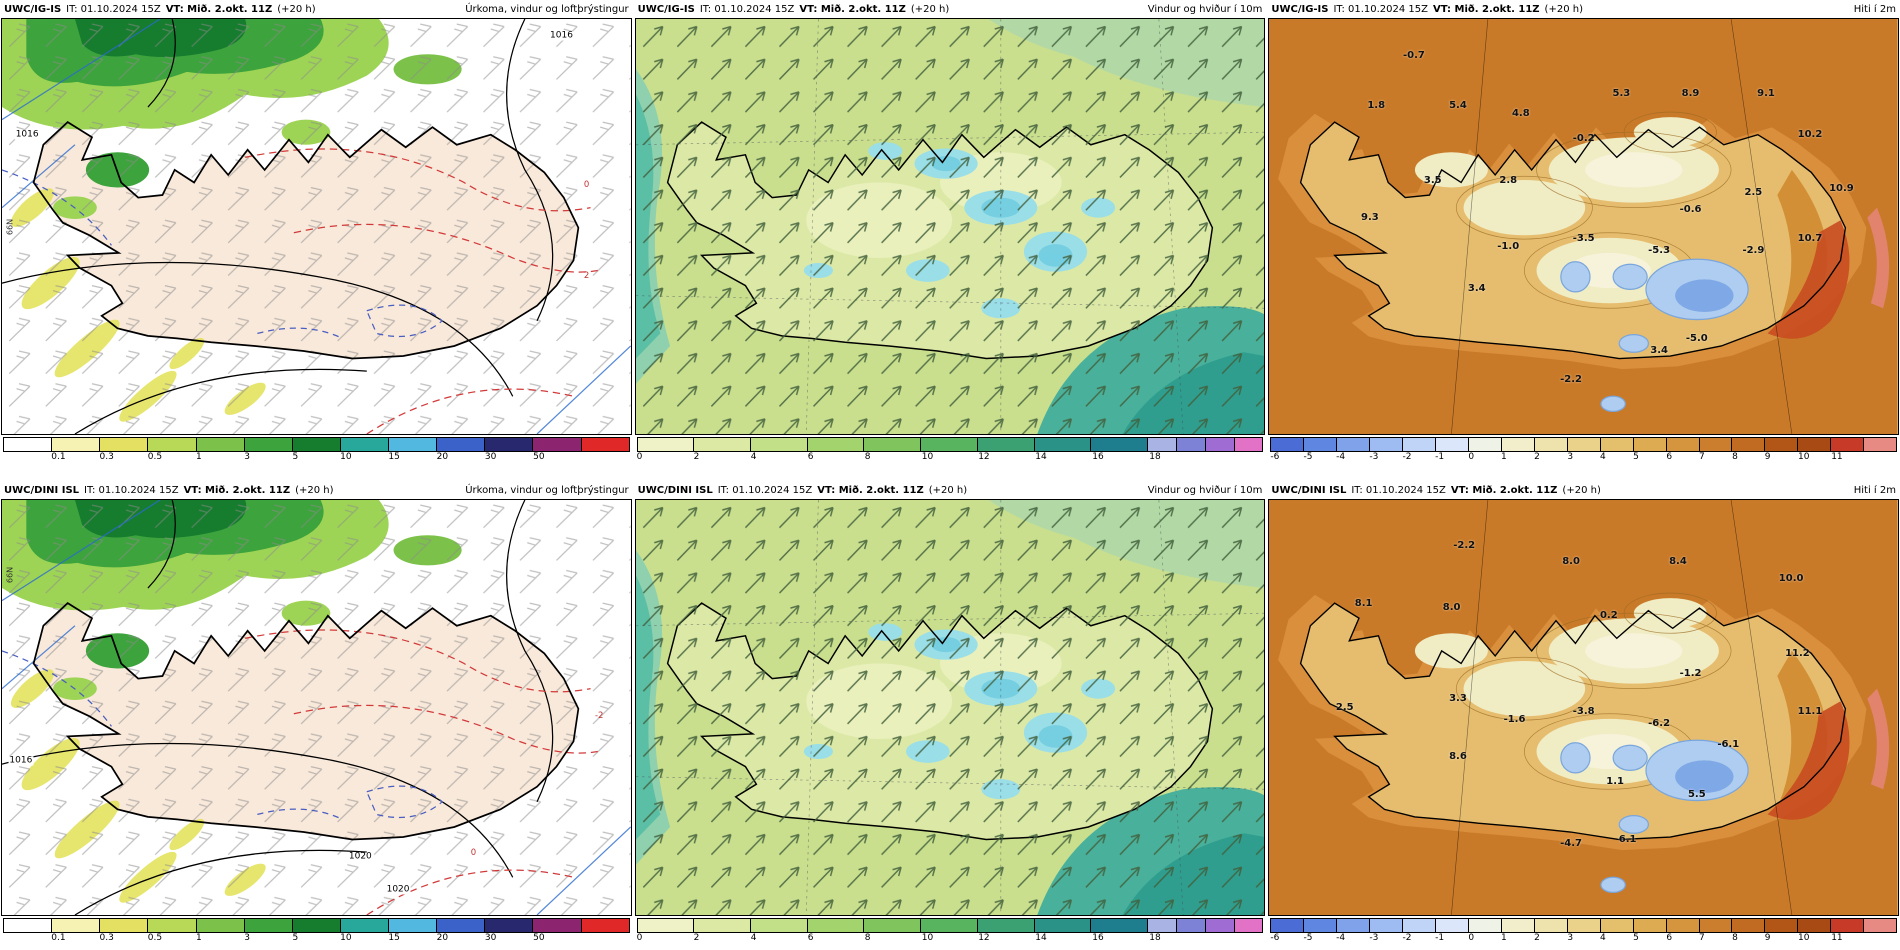 The height and width of the screenshot is (950, 1900). Describe the element at coordinates (316, 226) in the screenshot. I see `precip-map: 1016 1016 0 2 N99` at that location.